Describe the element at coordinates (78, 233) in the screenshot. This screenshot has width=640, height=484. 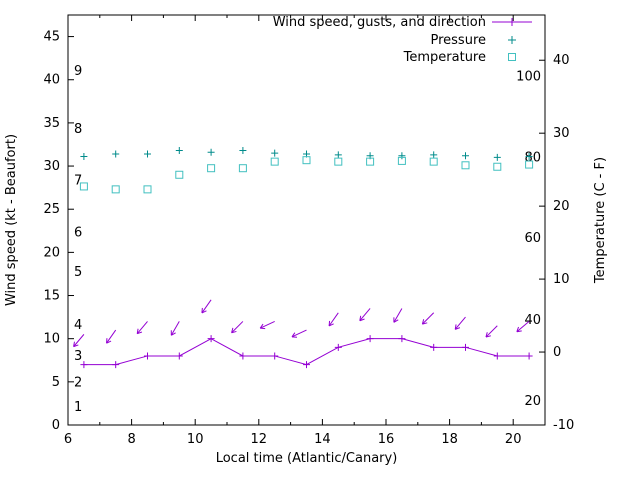
I see `beaufort-label: 6` at that location.